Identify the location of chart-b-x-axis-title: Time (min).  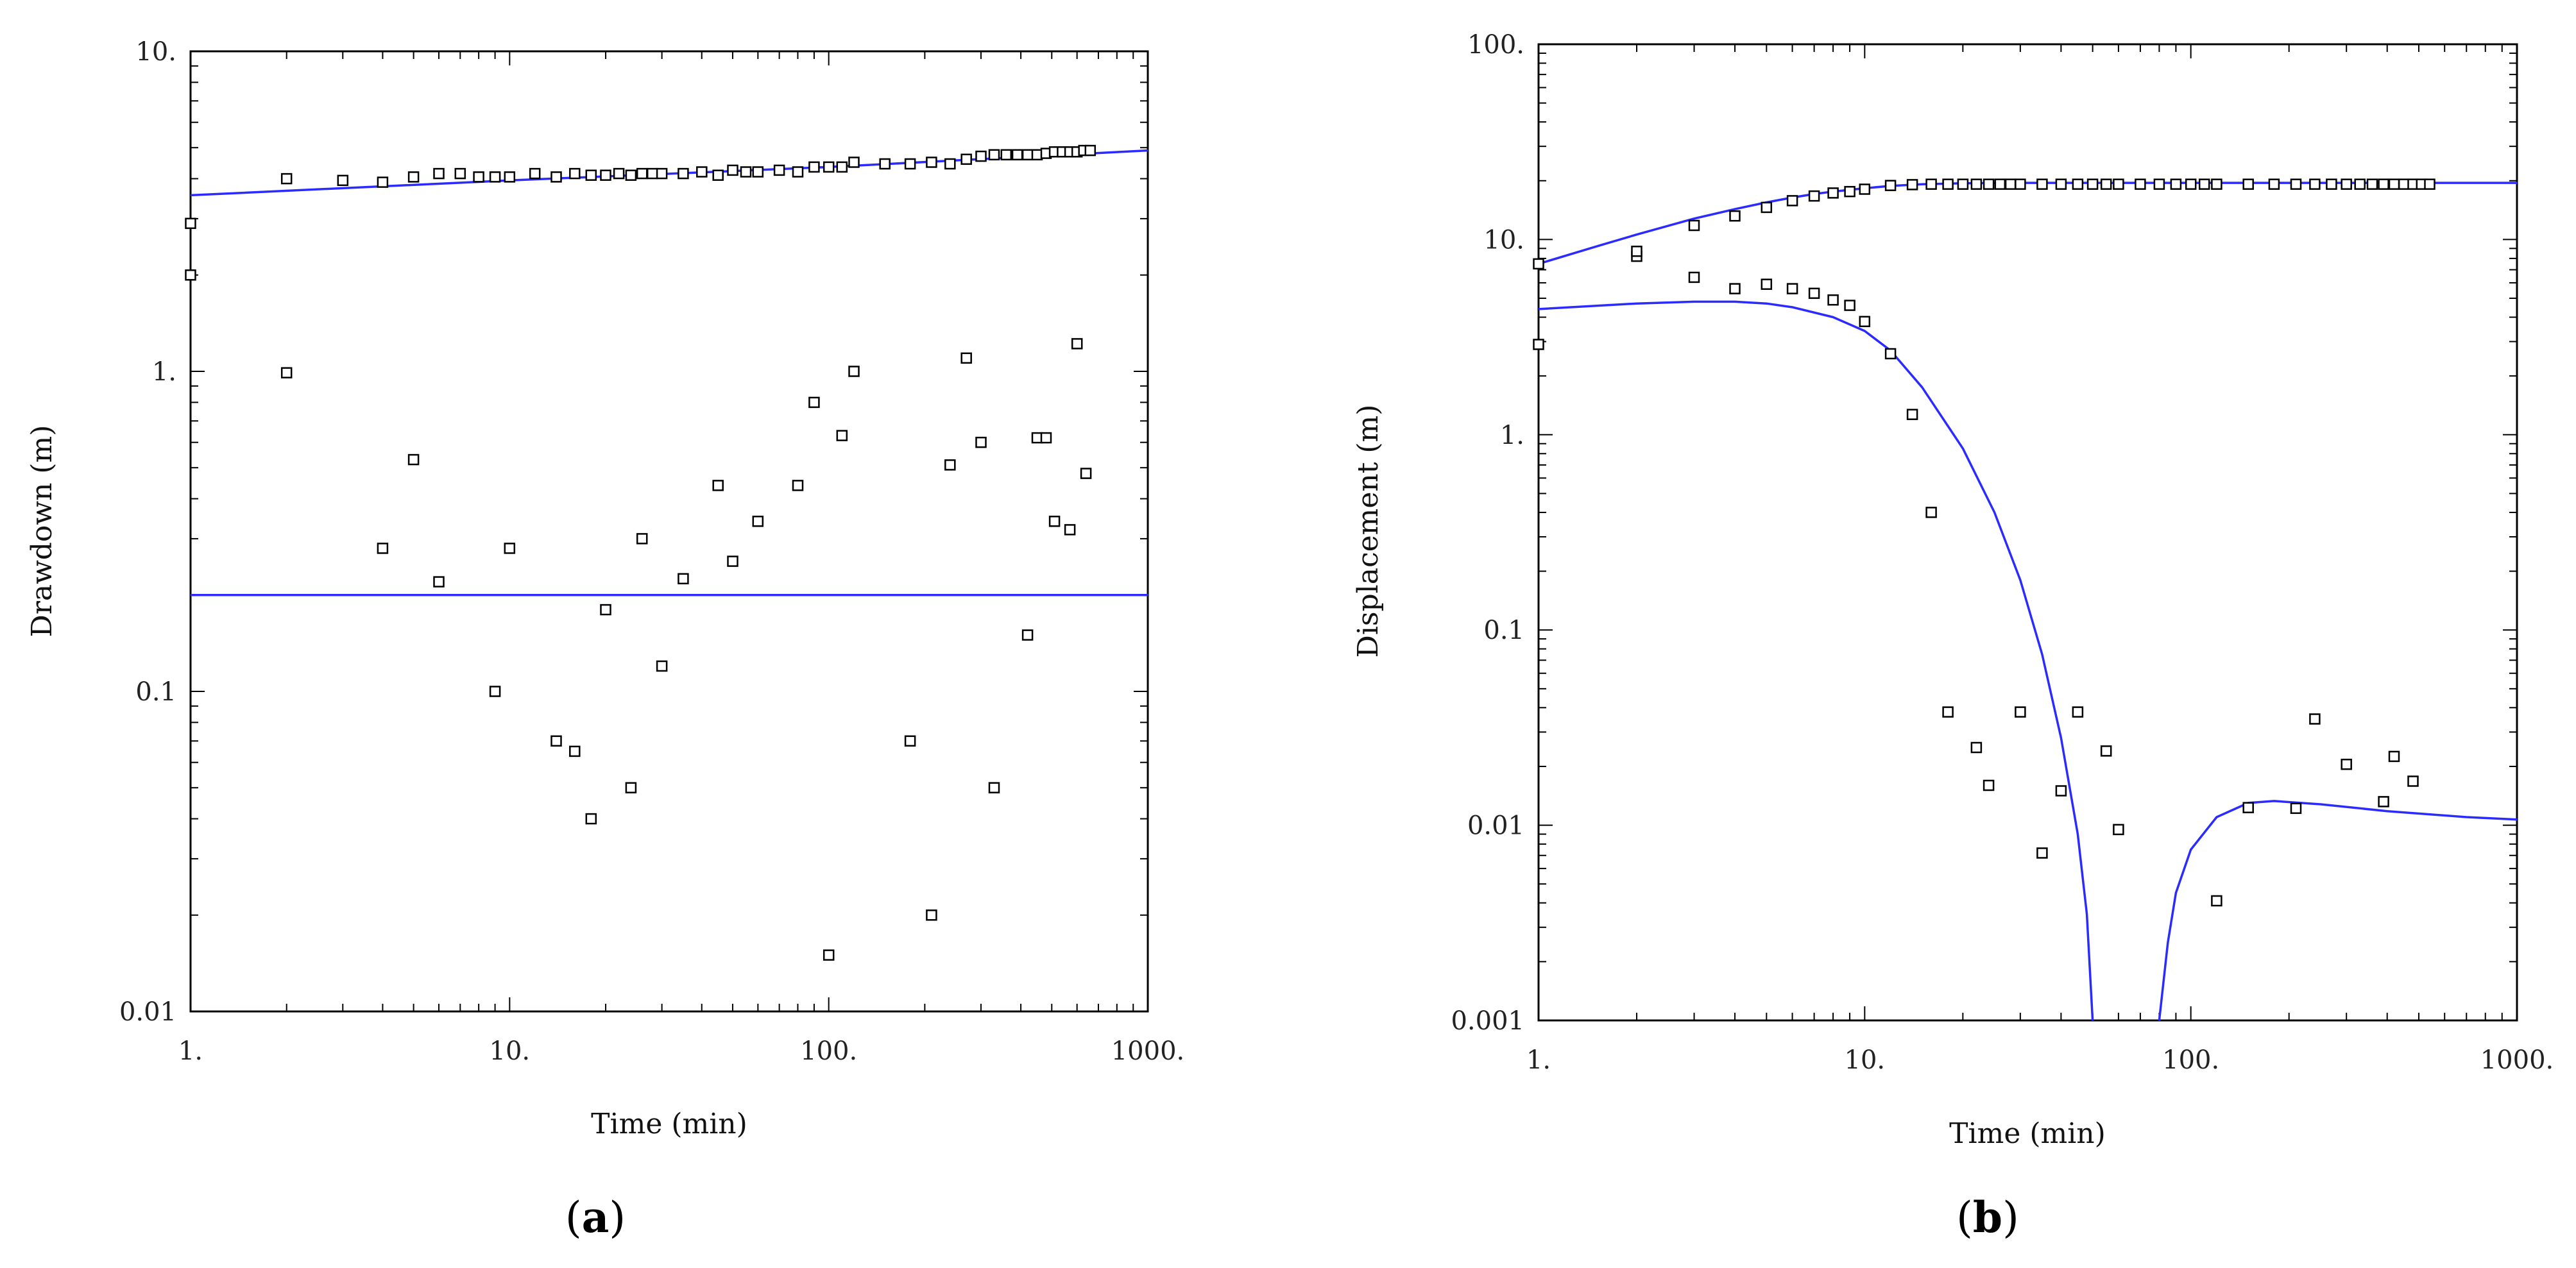
(2027, 1133).